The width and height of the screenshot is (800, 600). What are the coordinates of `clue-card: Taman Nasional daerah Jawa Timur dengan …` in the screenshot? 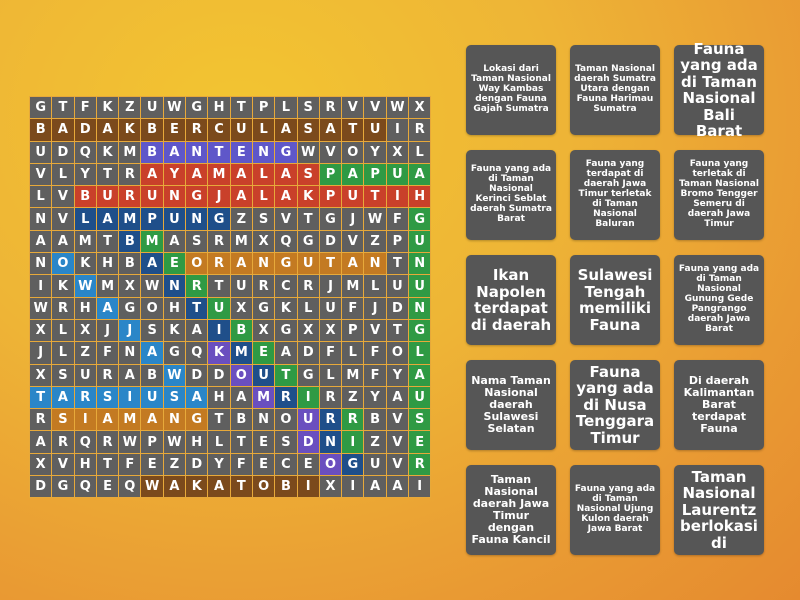 It's located at (511, 510).